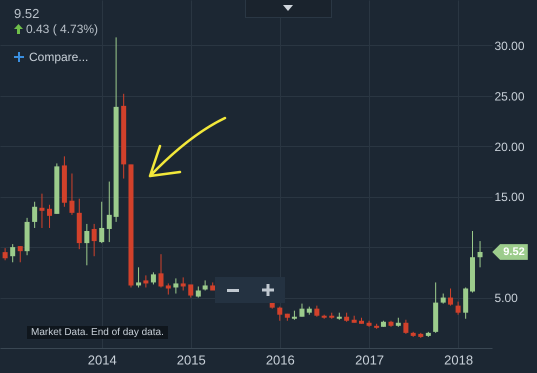  I want to click on x-tick-label: 2016, so click(280, 360).